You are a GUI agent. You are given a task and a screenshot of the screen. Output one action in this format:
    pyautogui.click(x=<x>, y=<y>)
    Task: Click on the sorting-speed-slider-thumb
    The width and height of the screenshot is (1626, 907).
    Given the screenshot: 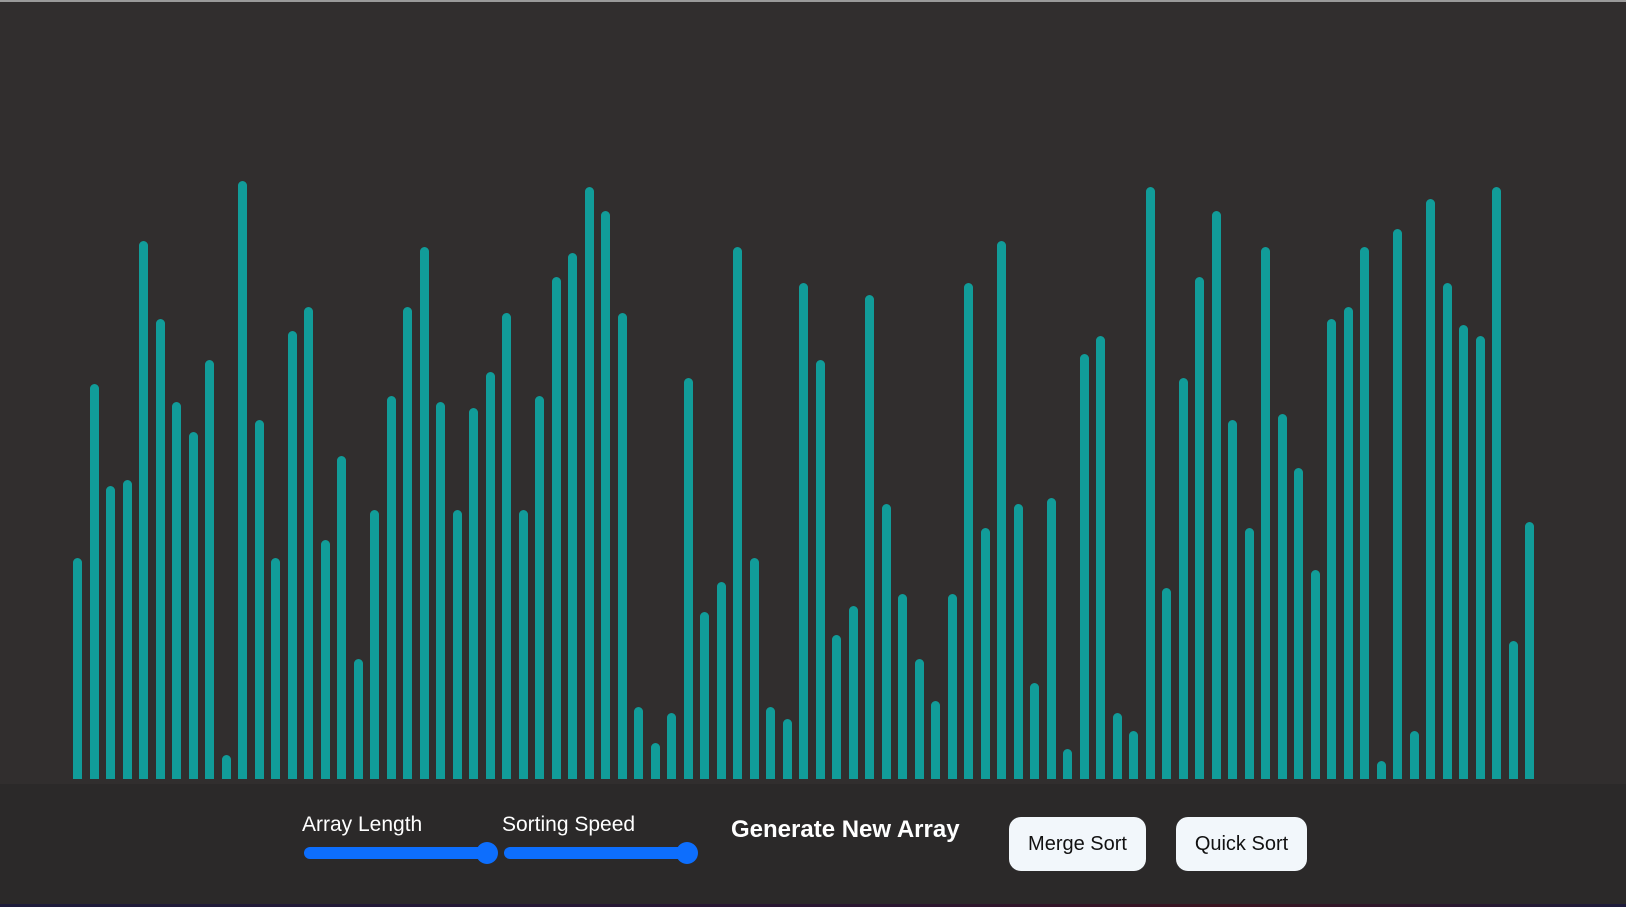 What is the action you would take?
    pyautogui.click(x=687, y=853)
    